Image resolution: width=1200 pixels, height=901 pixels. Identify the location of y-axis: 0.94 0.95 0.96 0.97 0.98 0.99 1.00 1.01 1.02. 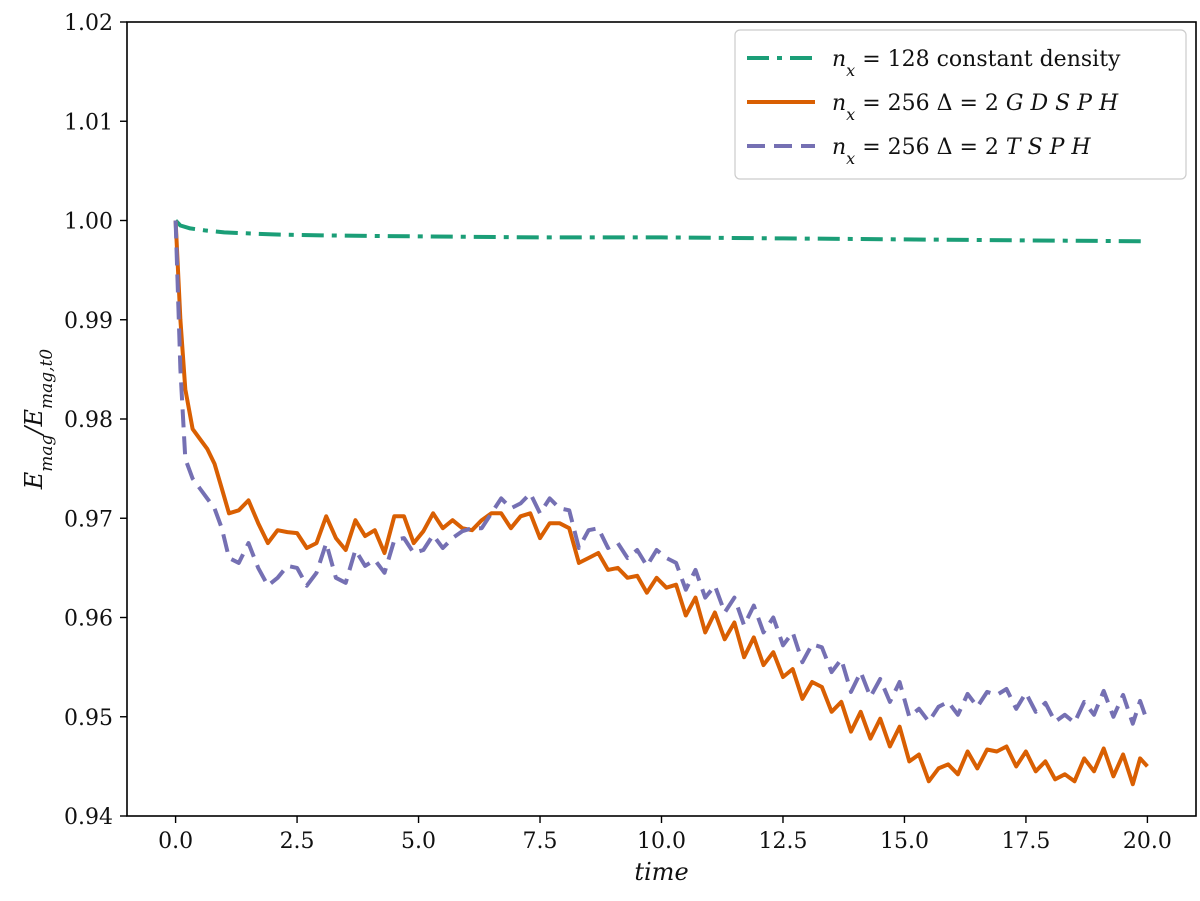
(95, 420).